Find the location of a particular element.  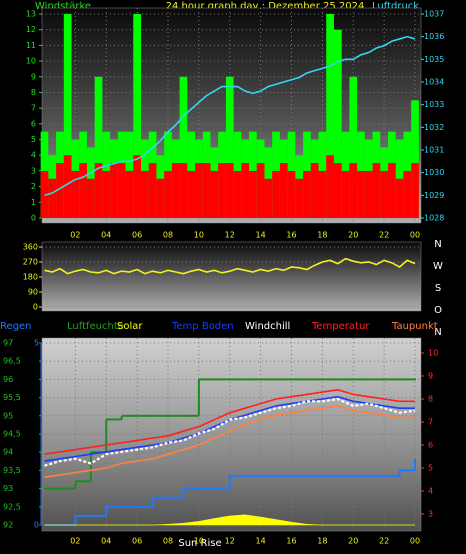

y-tick-label: 92 is located at coordinates (8, 525).